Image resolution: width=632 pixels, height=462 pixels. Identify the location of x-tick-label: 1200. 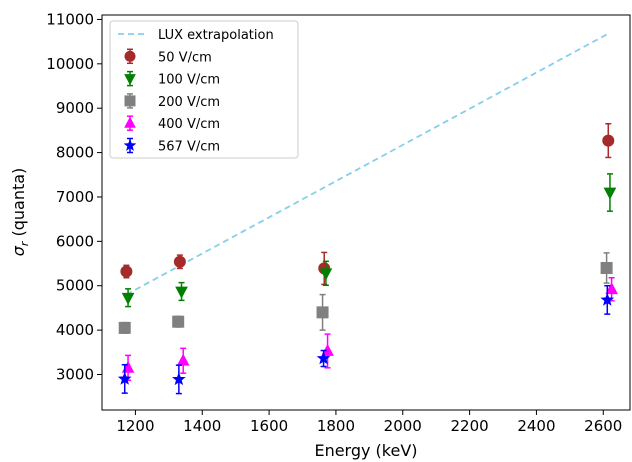
(135, 426).